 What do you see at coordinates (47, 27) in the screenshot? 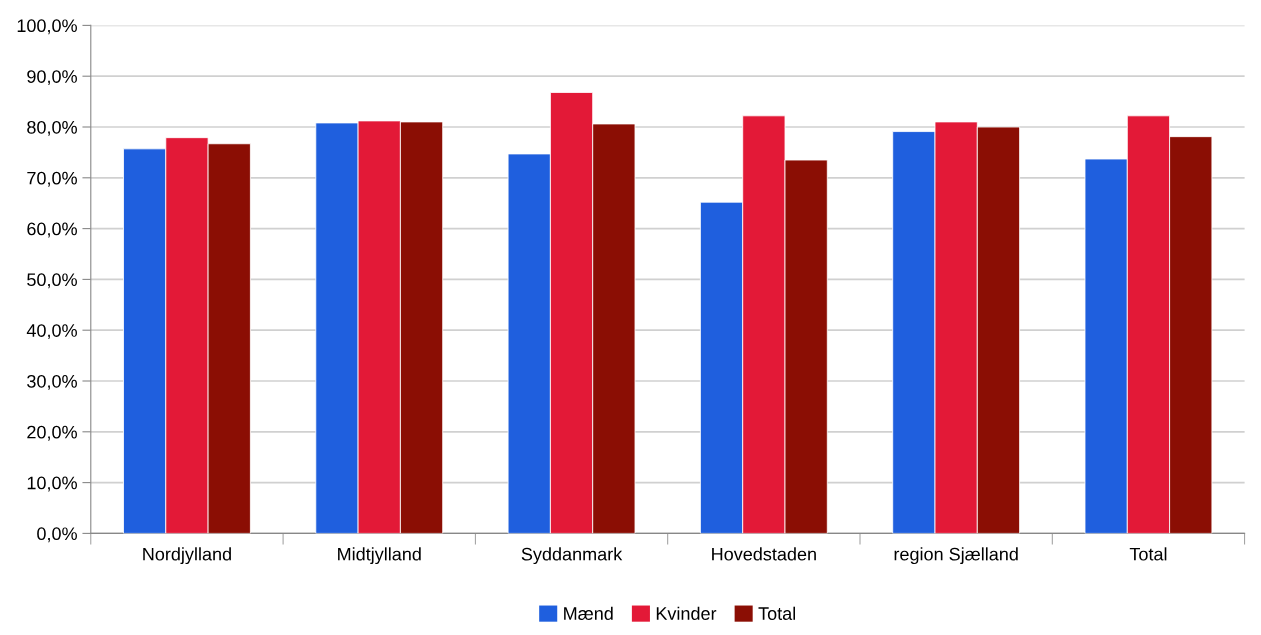
I see `y-tick-label: 100,0%` at bounding box center [47, 27].